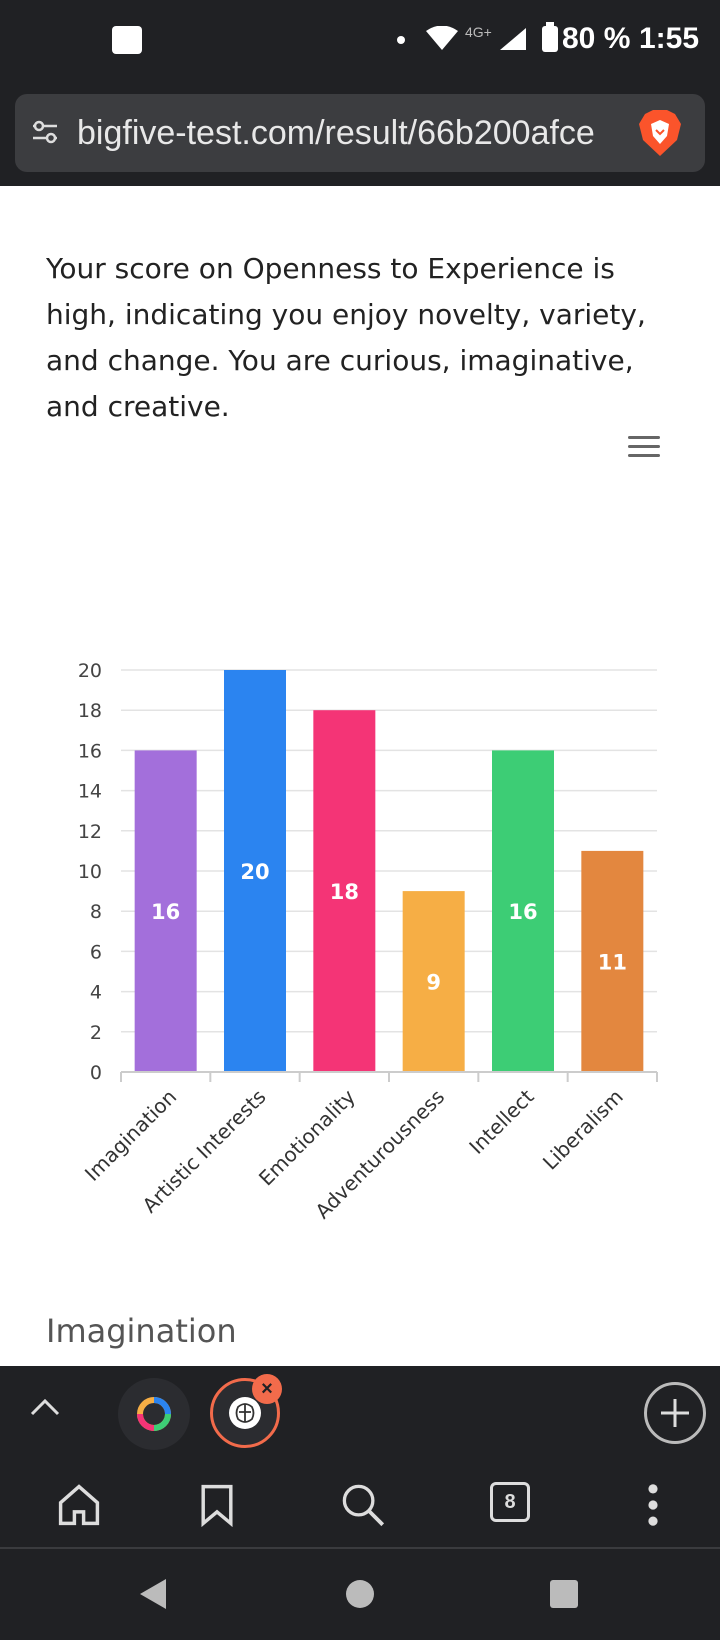 The height and width of the screenshot is (1640, 720). I want to click on address-bar: bigfive-test.com/result/66b200afce, so click(360, 133).